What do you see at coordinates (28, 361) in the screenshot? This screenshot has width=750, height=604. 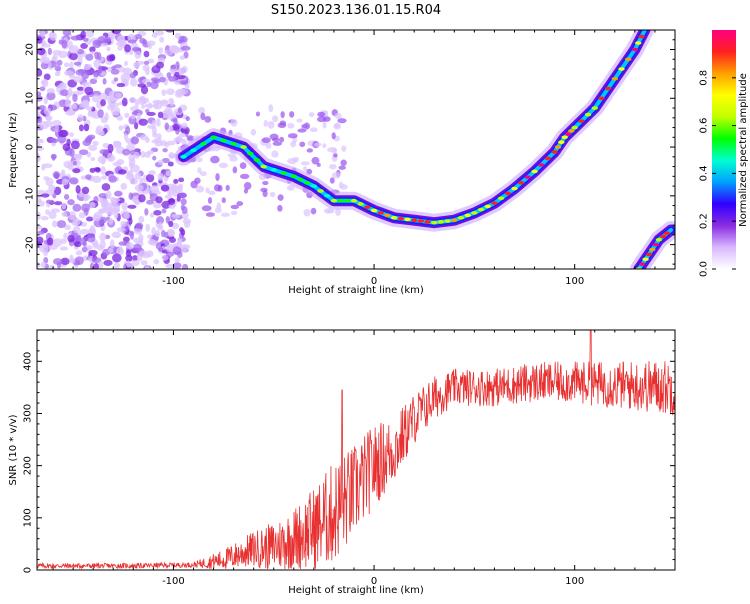 I see `snr-y-tick-label: 400` at bounding box center [28, 361].